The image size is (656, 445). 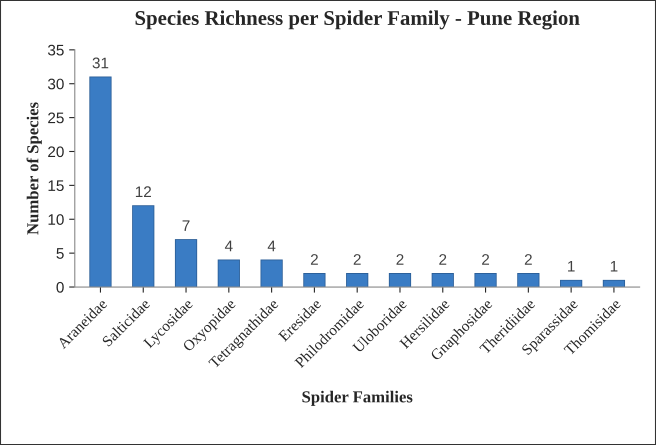 I want to click on chart-title: Species Richness per Spider Family - Pune Region, so click(x=358, y=20).